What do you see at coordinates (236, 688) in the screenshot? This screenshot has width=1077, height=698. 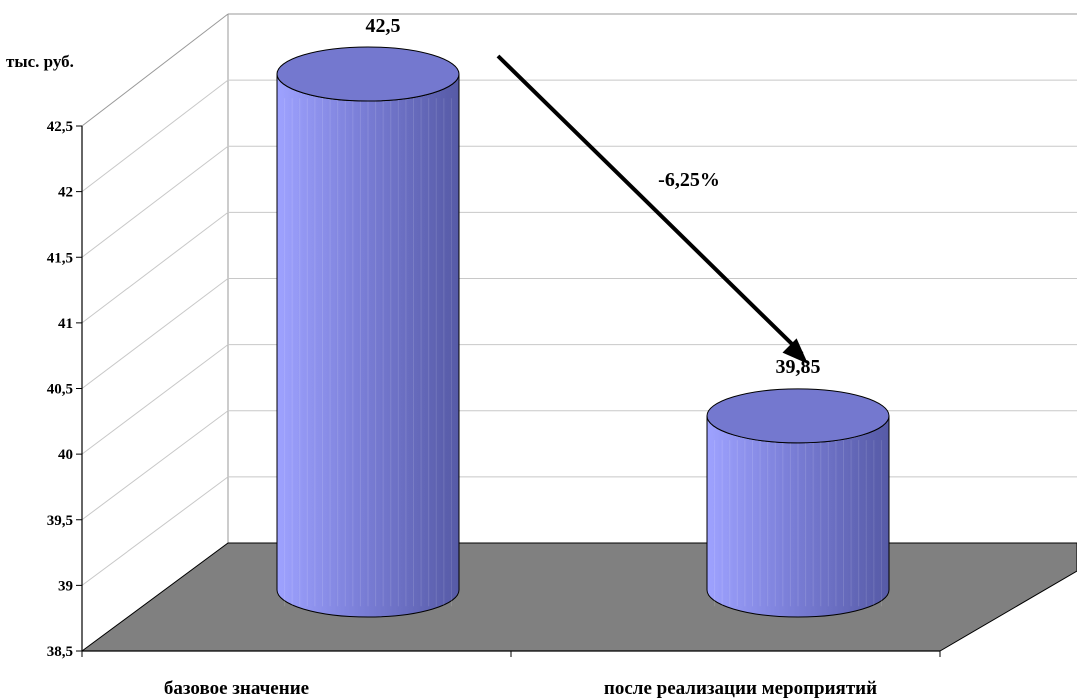 I see `category-label: базовое значение` at bounding box center [236, 688].